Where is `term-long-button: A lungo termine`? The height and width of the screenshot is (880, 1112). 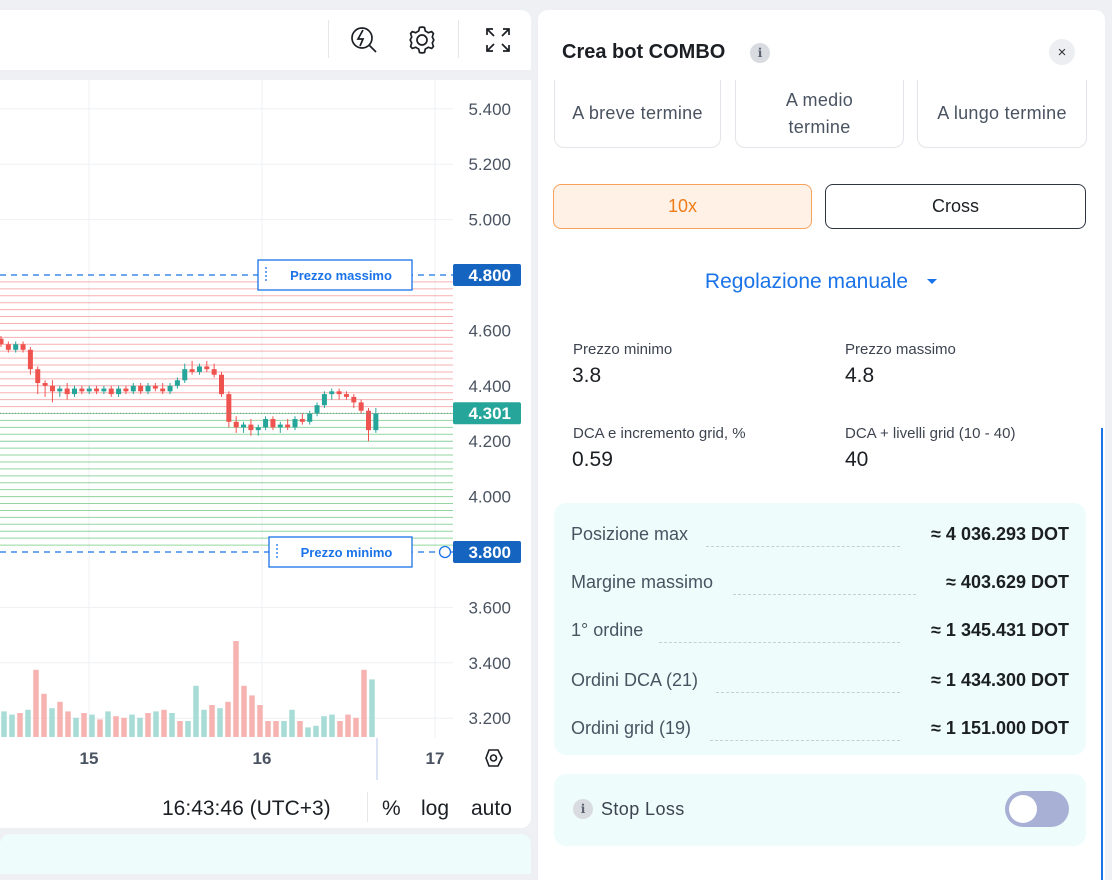 term-long-button: A lungo termine is located at coordinates (1002, 114).